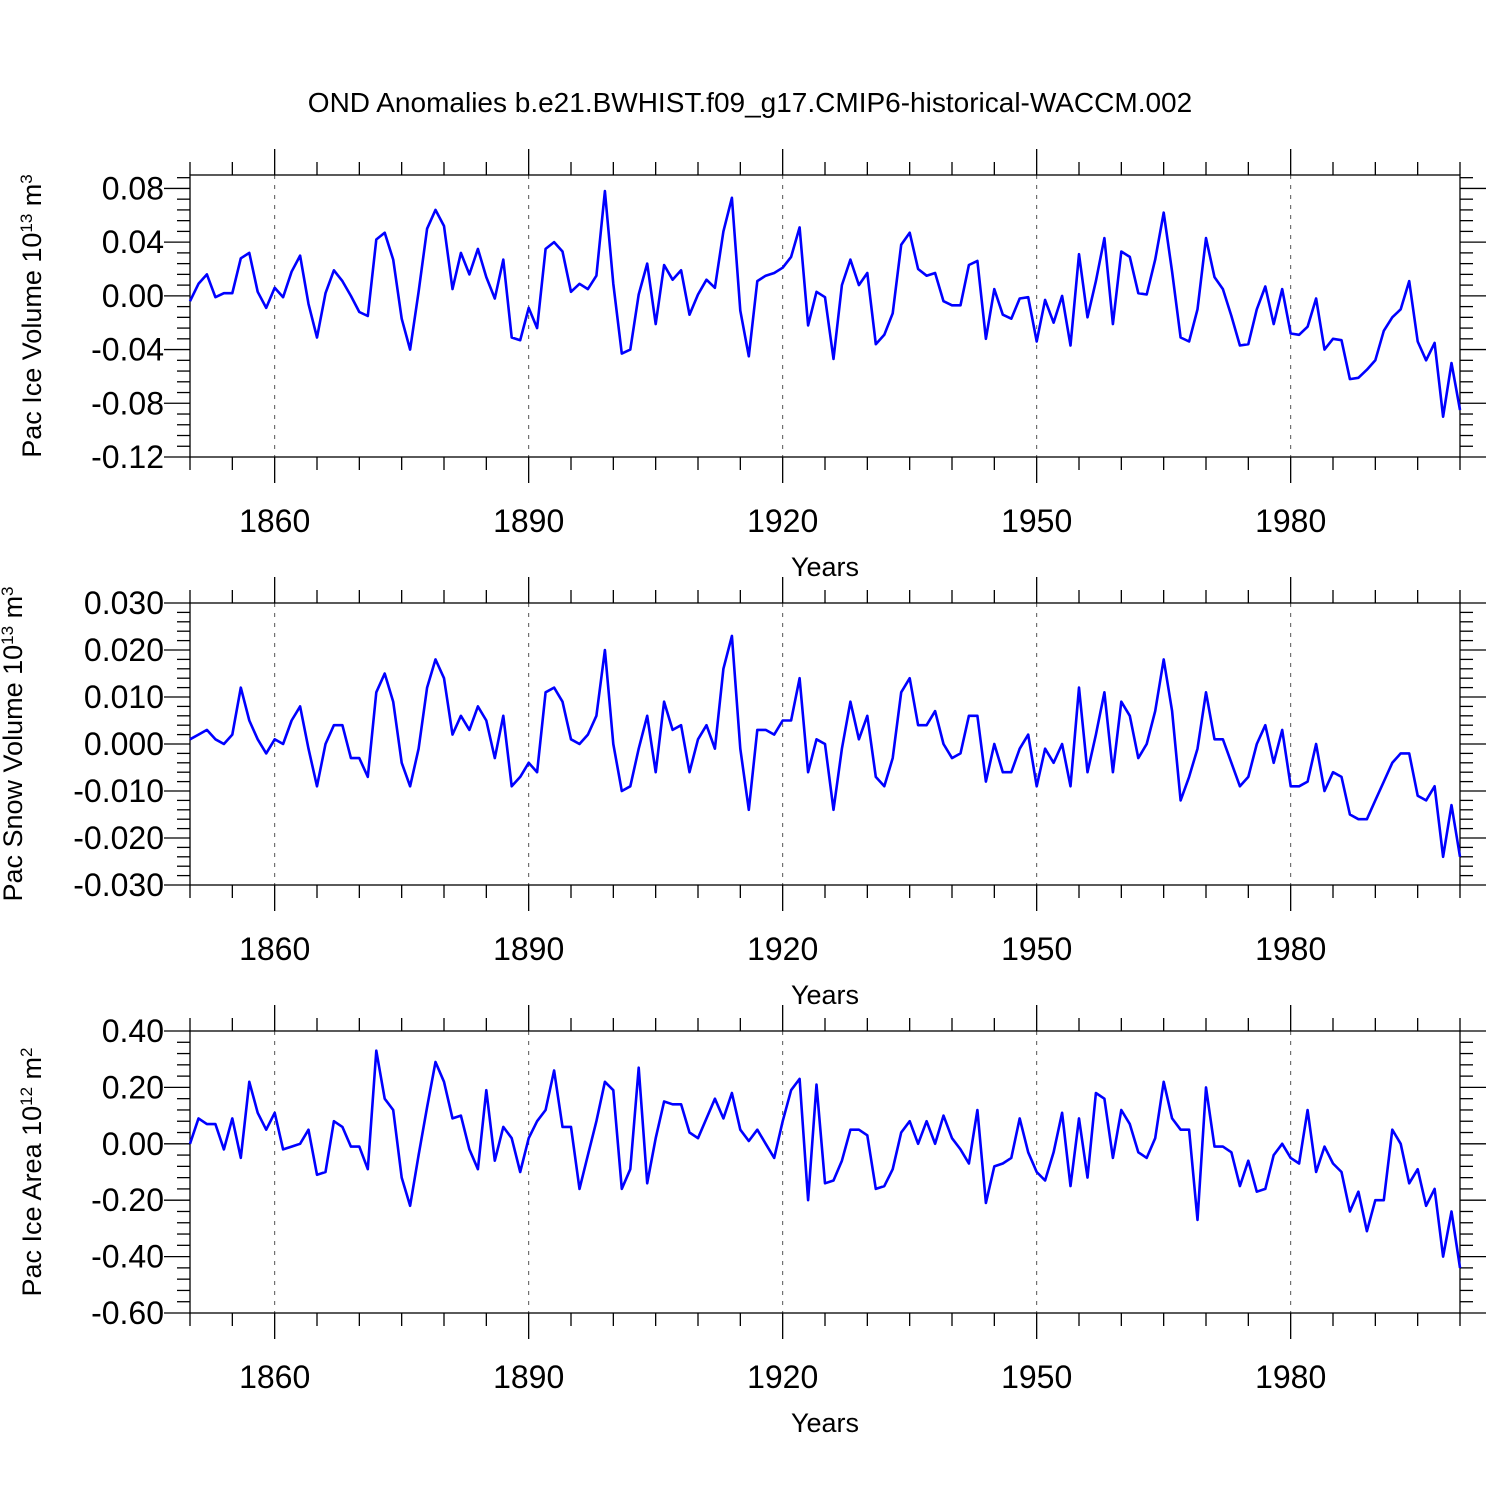  Describe the element at coordinates (127, 1257) in the screenshot. I see `y-tick-label: -0.40` at that location.